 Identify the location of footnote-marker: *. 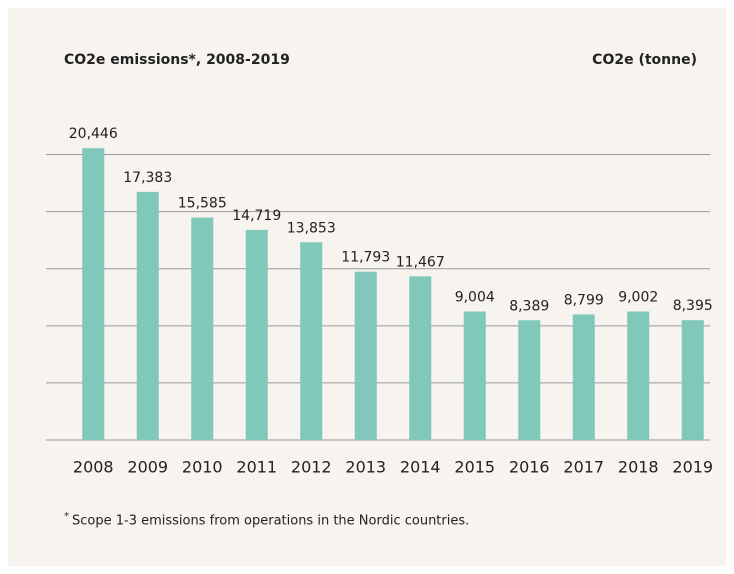
(66, 516).